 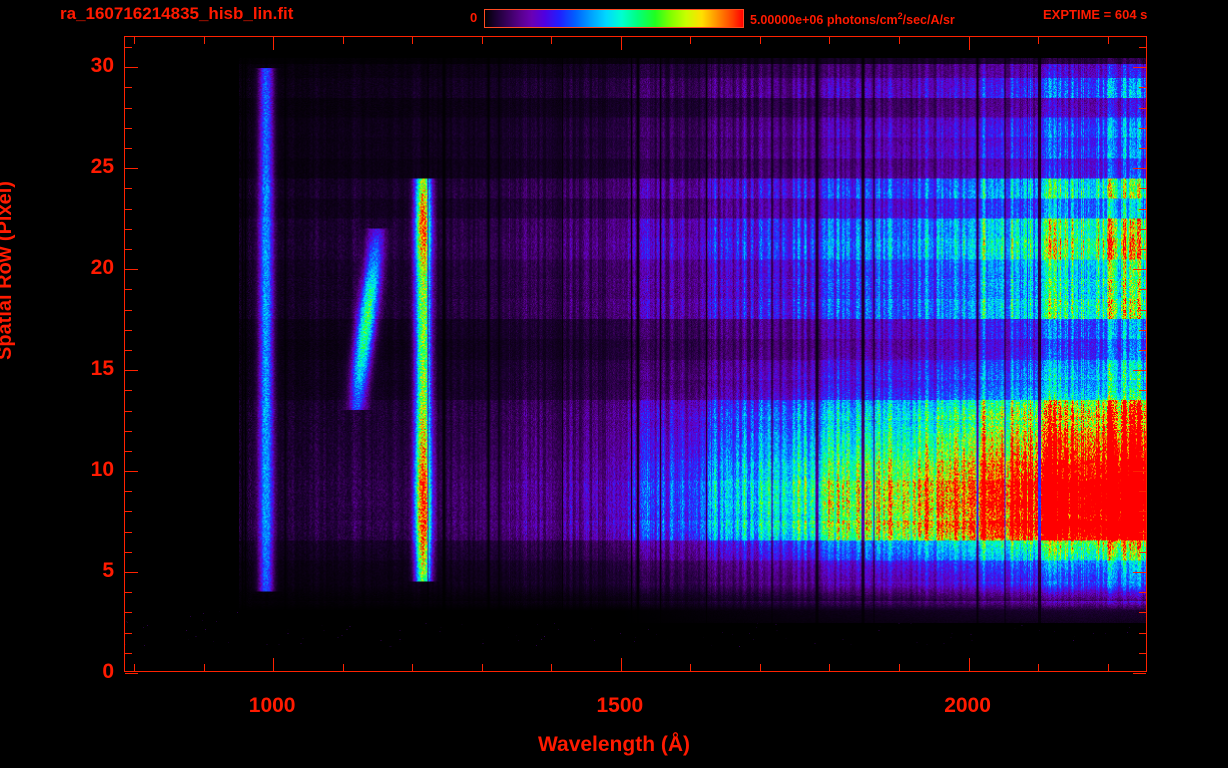 What do you see at coordinates (1095, 14) in the screenshot?
I see `exposure-time-label: EXPTIME = 604 s` at bounding box center [1095, 14].